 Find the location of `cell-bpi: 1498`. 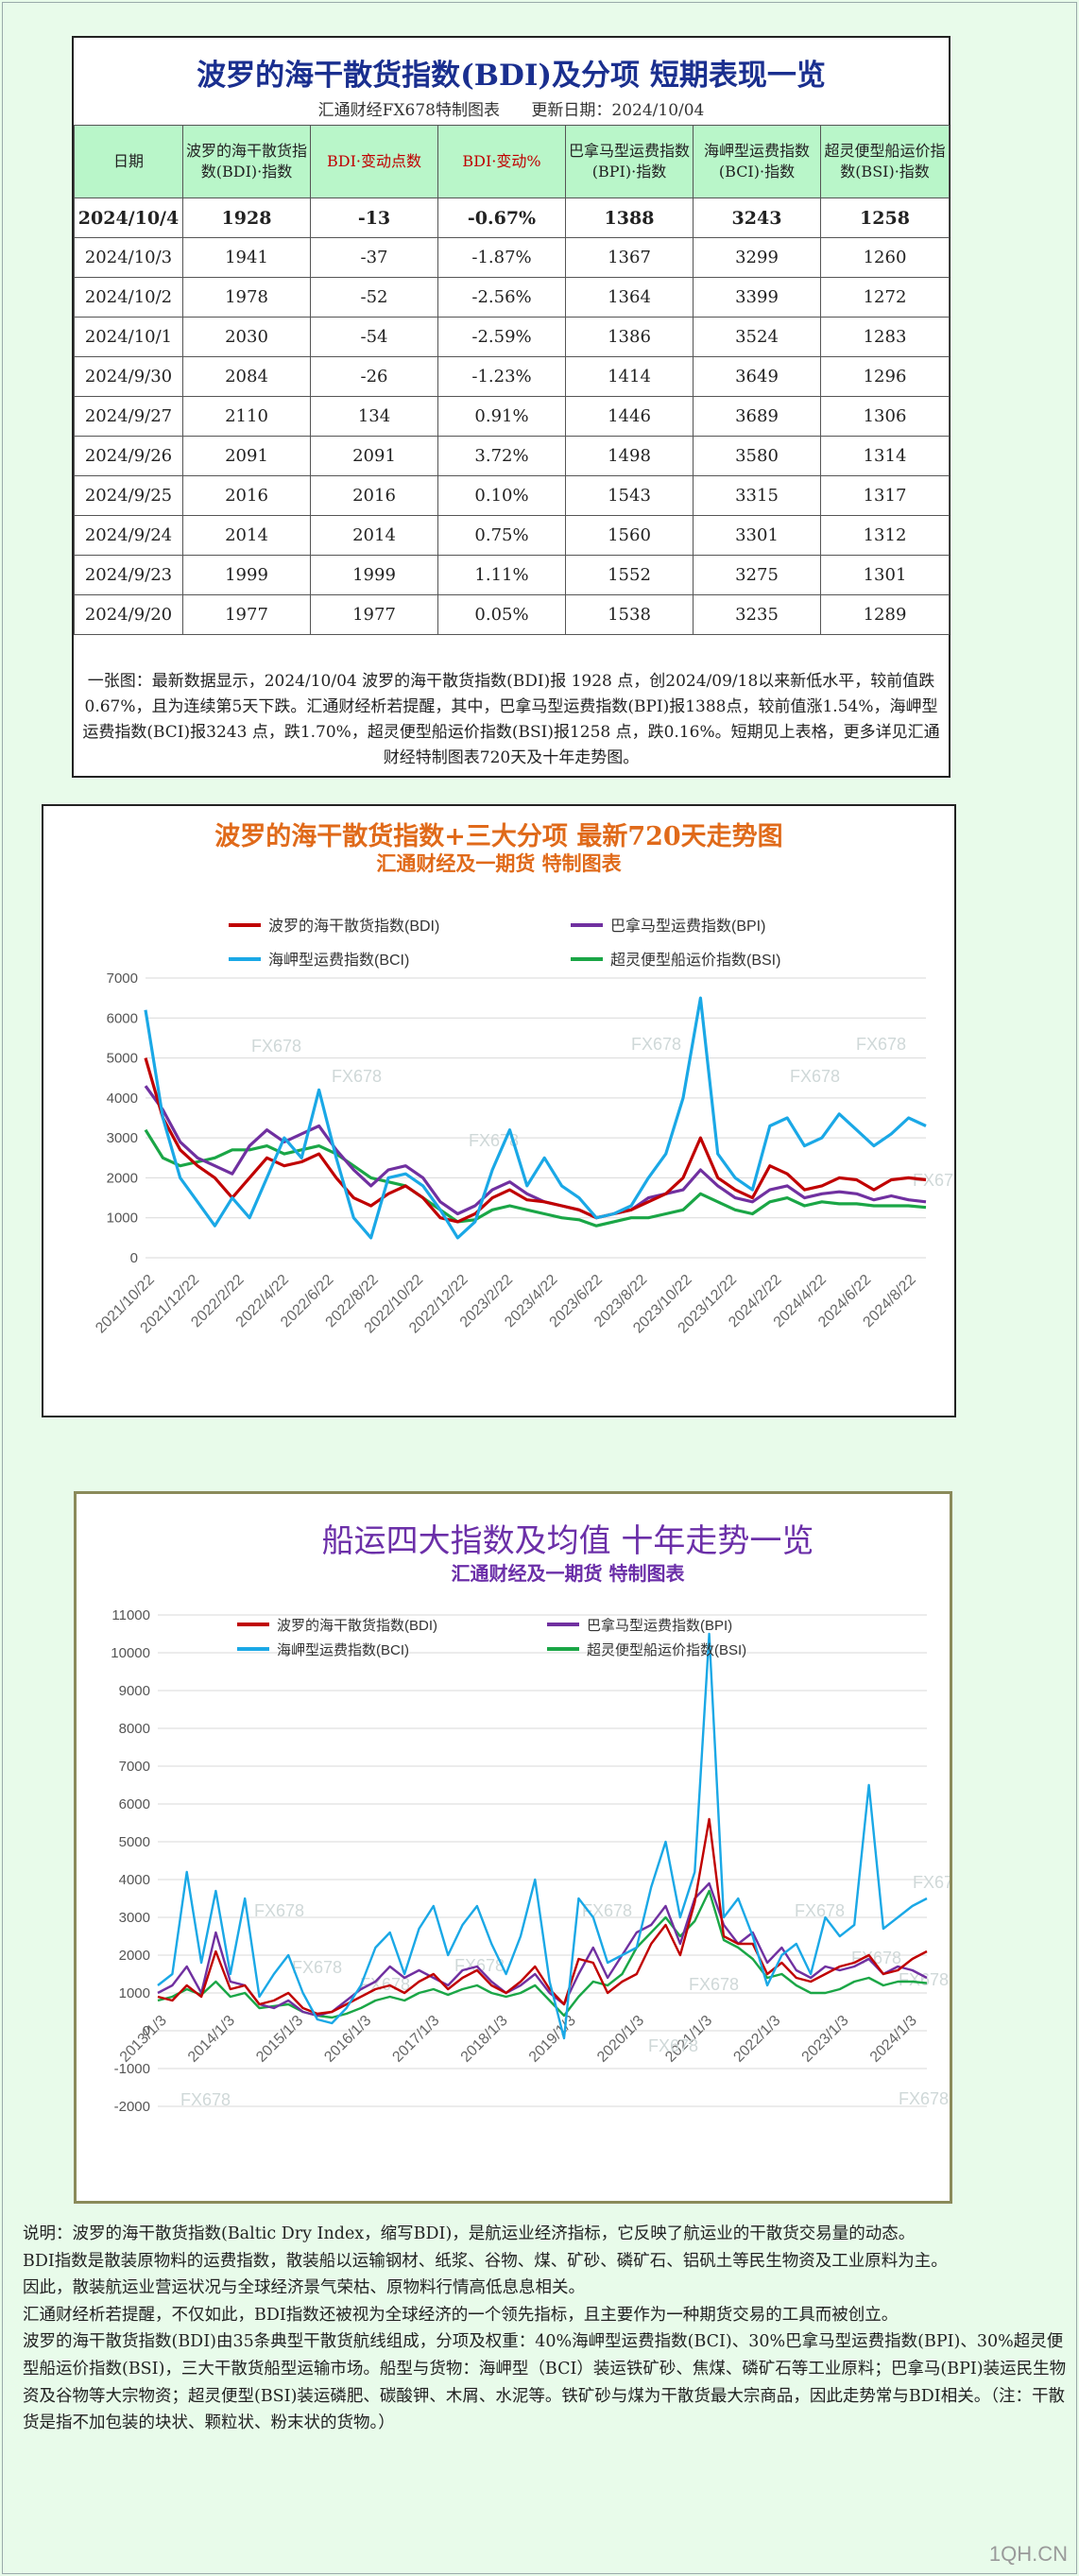

cell-bpi: 1498 is located at coordinates (629, 456).